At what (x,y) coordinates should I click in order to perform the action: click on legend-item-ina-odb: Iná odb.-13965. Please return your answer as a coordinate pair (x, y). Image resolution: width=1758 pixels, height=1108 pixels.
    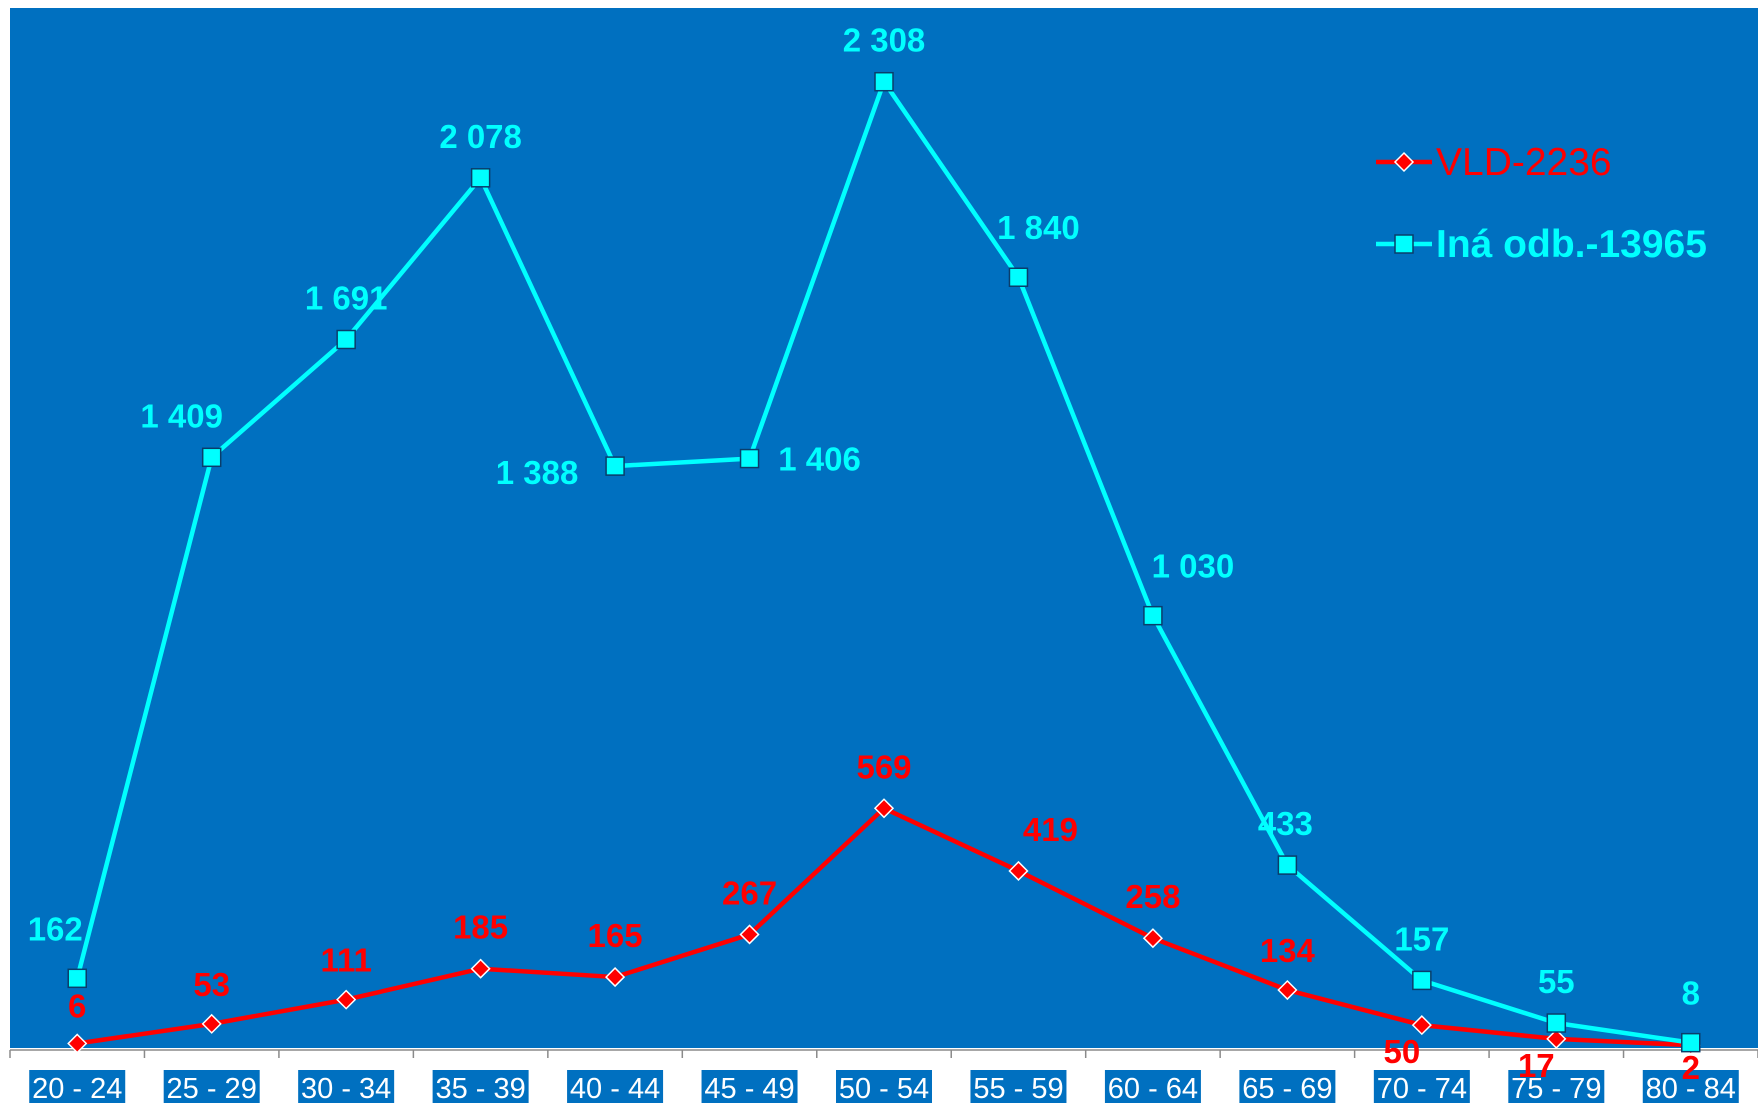
    Looking at the image, I should click on (1541, 244).